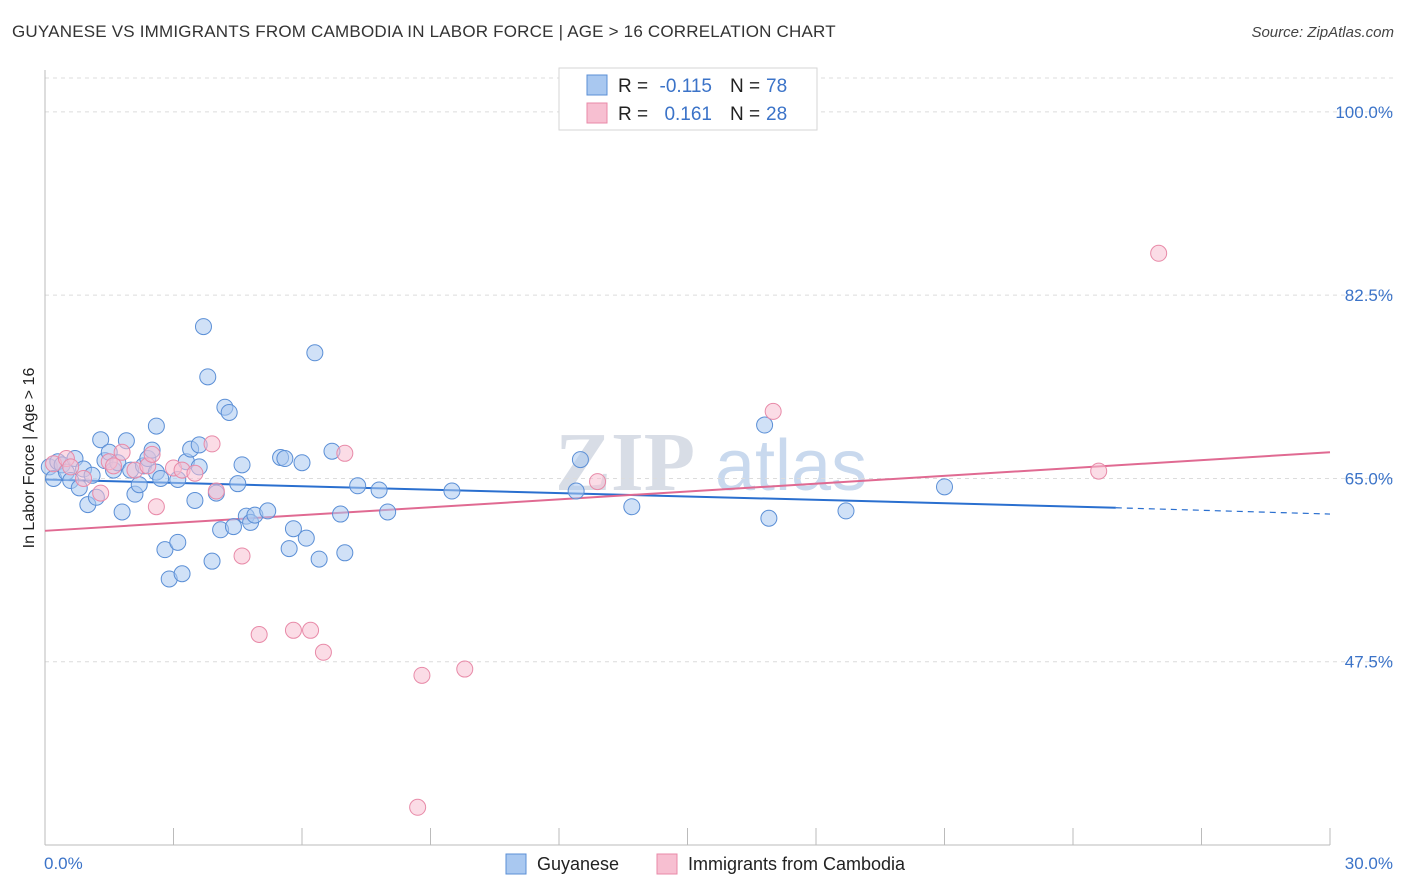  What do you see at coordinates (1369, 295) in the screenshot?
I see `y-tick-label-1: 82.5%` at bounding box center [1369, 295].